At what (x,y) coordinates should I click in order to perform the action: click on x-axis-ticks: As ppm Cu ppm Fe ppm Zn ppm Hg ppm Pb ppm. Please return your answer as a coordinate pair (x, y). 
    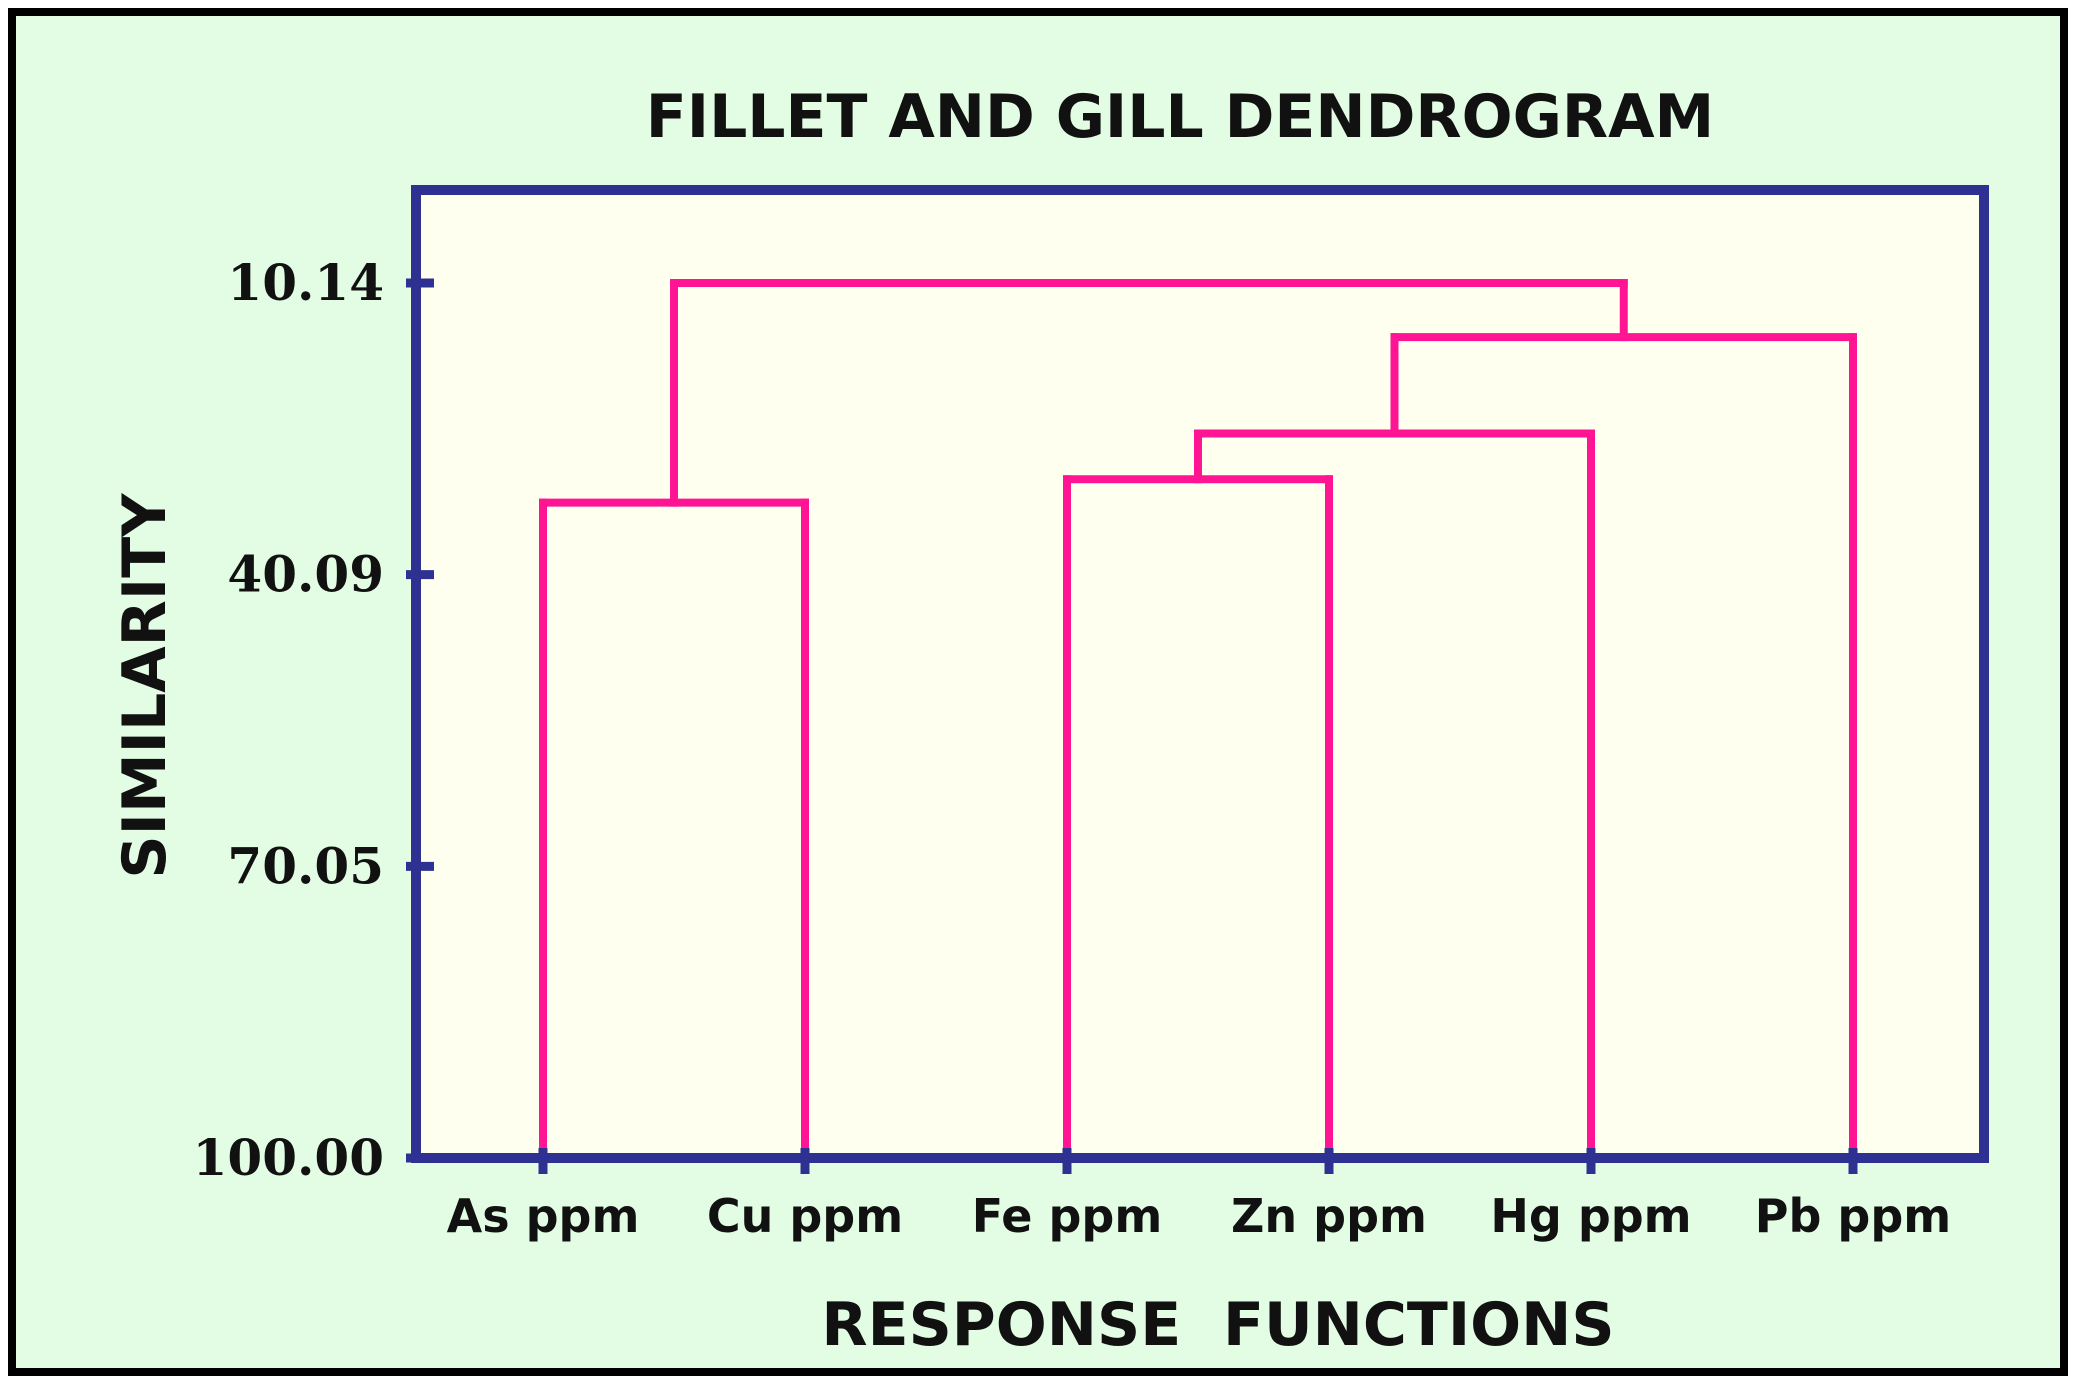
    Looking at the image, I should click on (1199, 1195).